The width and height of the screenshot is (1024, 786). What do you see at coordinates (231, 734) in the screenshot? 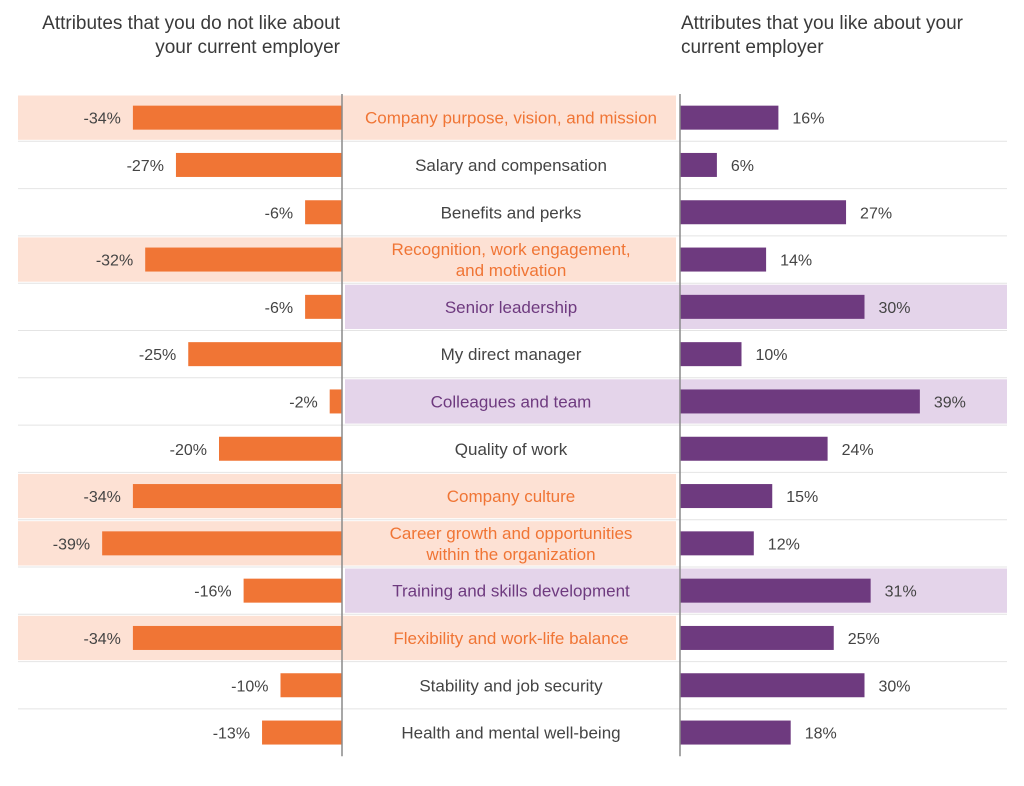
I see `dislike-value-label: -13%` at bounding box center [231, 734].